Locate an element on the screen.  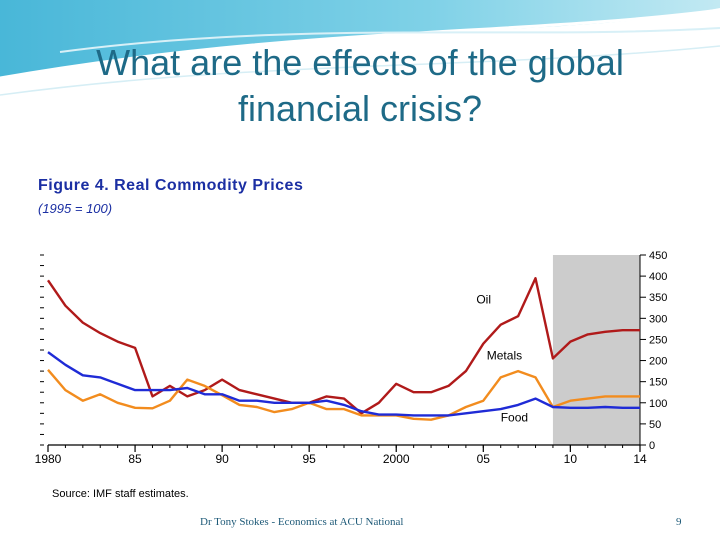
series-line-food is located at coordinates (343, 384).